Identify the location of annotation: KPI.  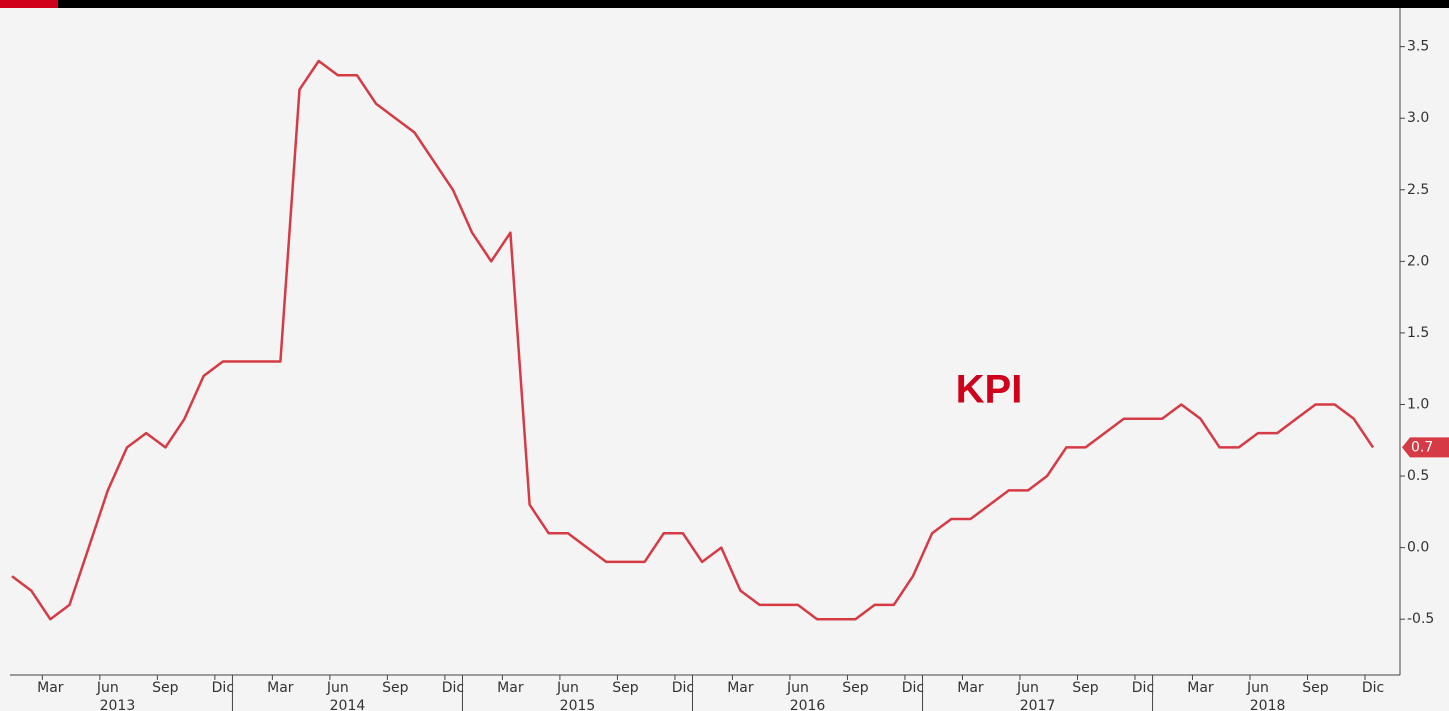
(989, 390).